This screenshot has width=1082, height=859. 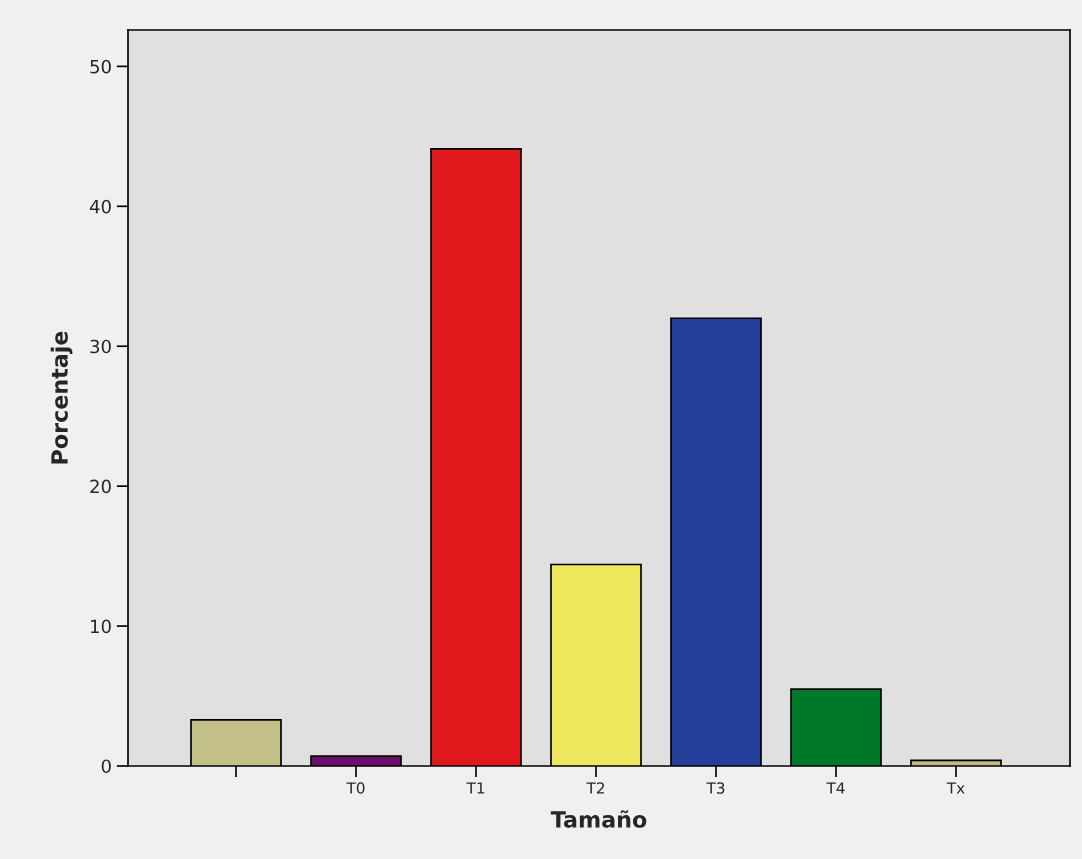 What do you see at coordinates (715, 788) in the screenshot?
I see `x-tick-label: T3` at bounding box center [715, 788].